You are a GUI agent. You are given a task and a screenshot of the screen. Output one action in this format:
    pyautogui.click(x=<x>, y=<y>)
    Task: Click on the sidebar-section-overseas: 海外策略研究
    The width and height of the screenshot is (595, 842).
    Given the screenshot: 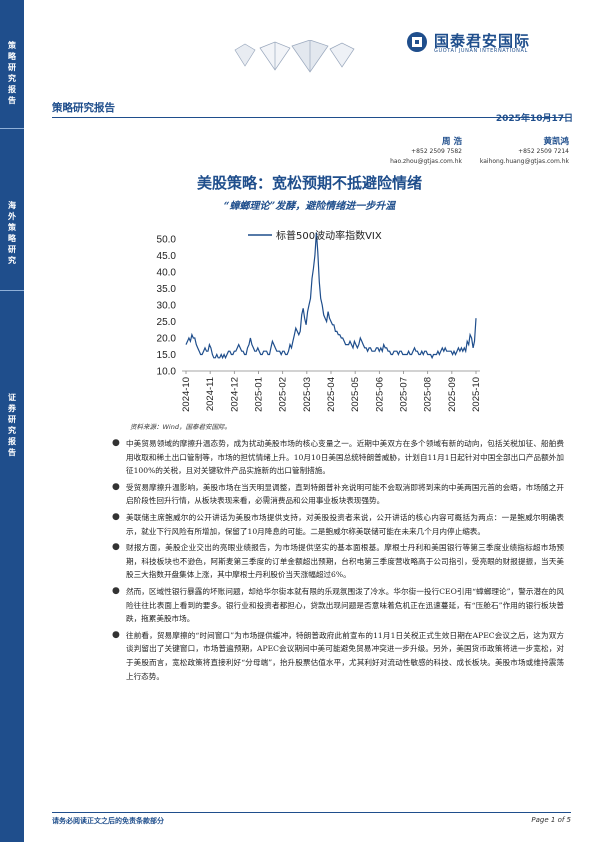 What is the action you would take?
    pyautogui.click(x=12, y=232)
    